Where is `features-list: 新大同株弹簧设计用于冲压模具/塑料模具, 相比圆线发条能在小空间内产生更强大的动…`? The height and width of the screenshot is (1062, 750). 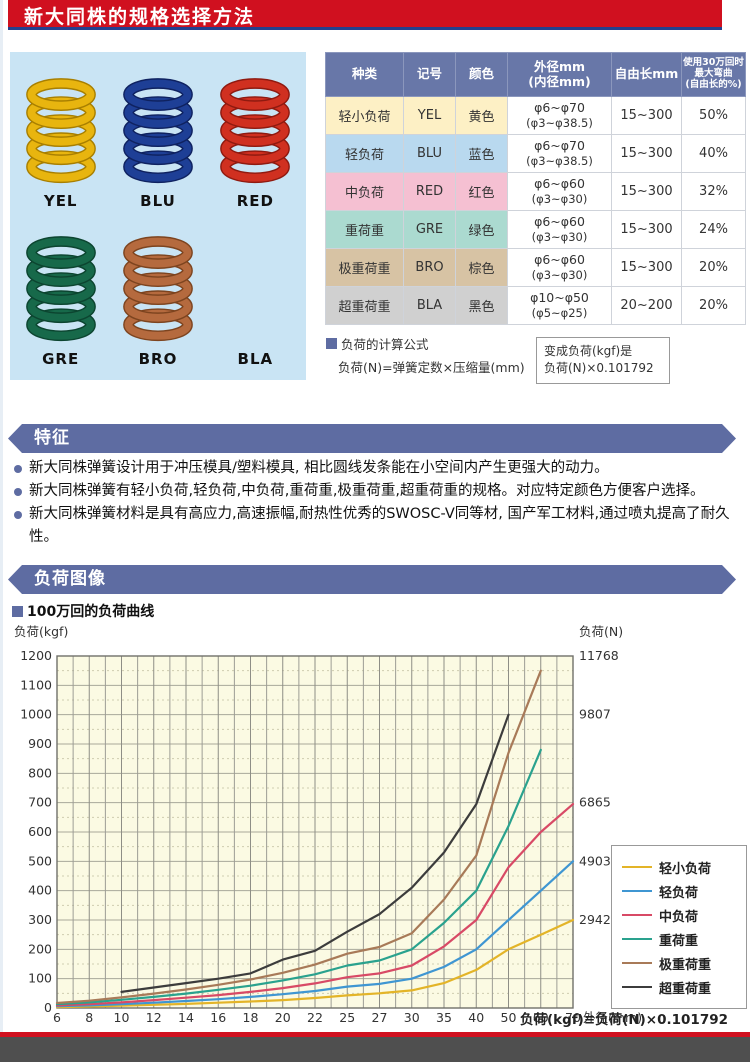 features-list: 新大同株弹簧设计用于冲压模具/塑料模具, 相比圆线发条能在小空间内产生更强大的动… is located at coordinates (375, 503).